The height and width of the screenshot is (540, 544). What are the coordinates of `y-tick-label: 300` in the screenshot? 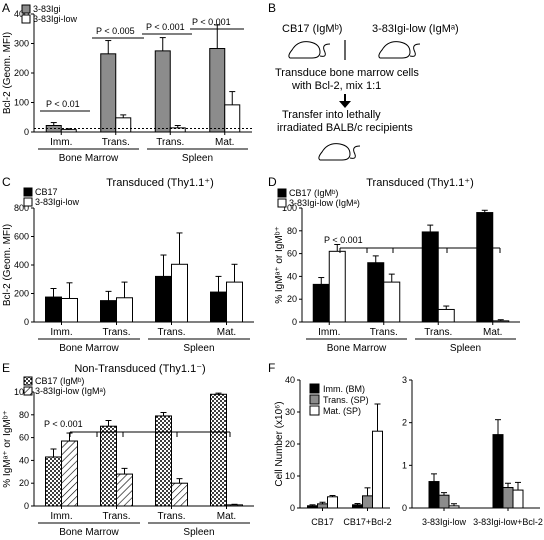 It's located at (21, 44).